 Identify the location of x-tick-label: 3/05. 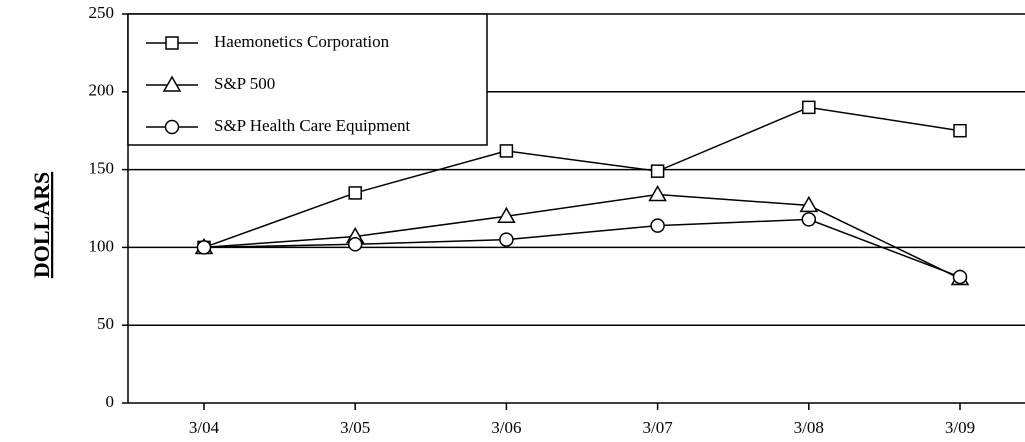
(355, 427).